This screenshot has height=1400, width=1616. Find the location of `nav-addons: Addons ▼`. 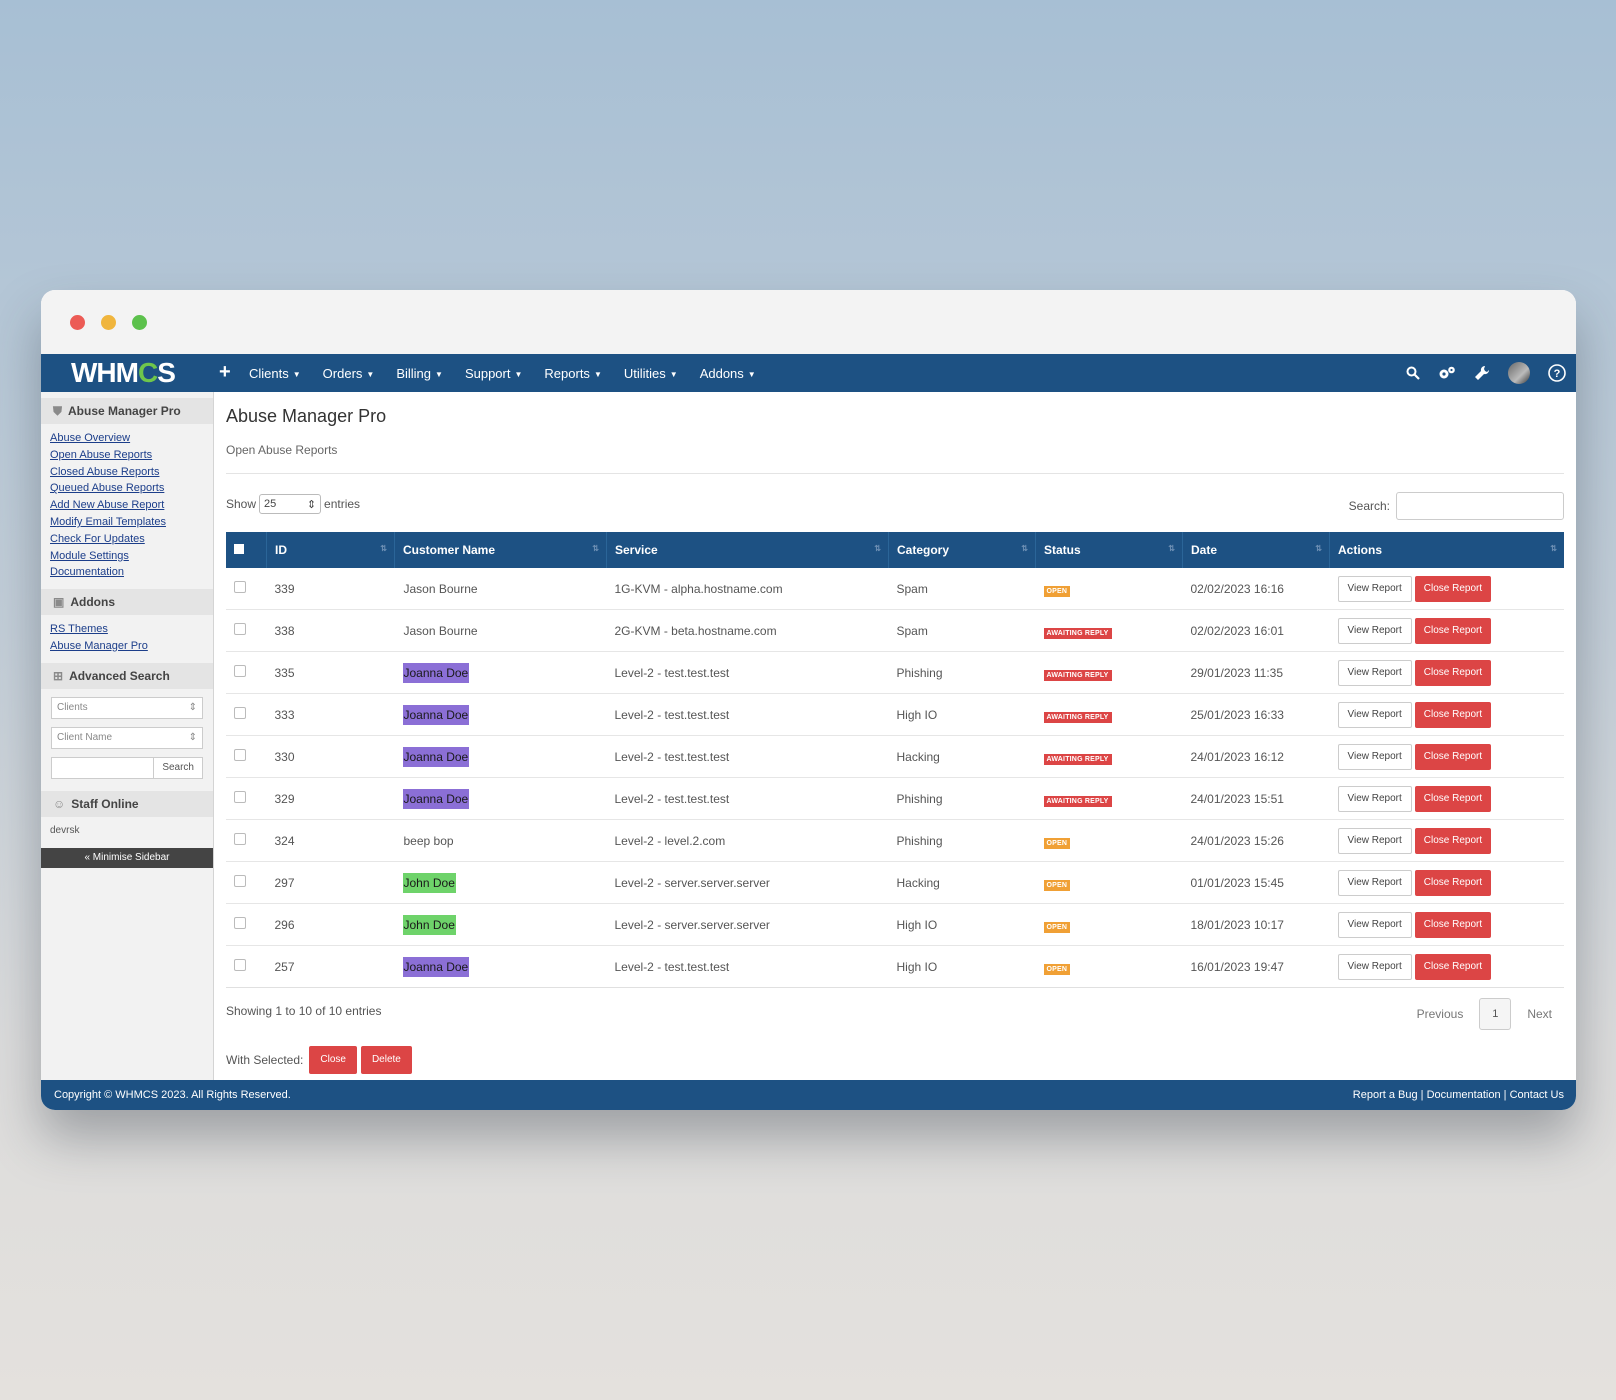

nav-addons: Addons ▼ is located at coordinates (727, 373).